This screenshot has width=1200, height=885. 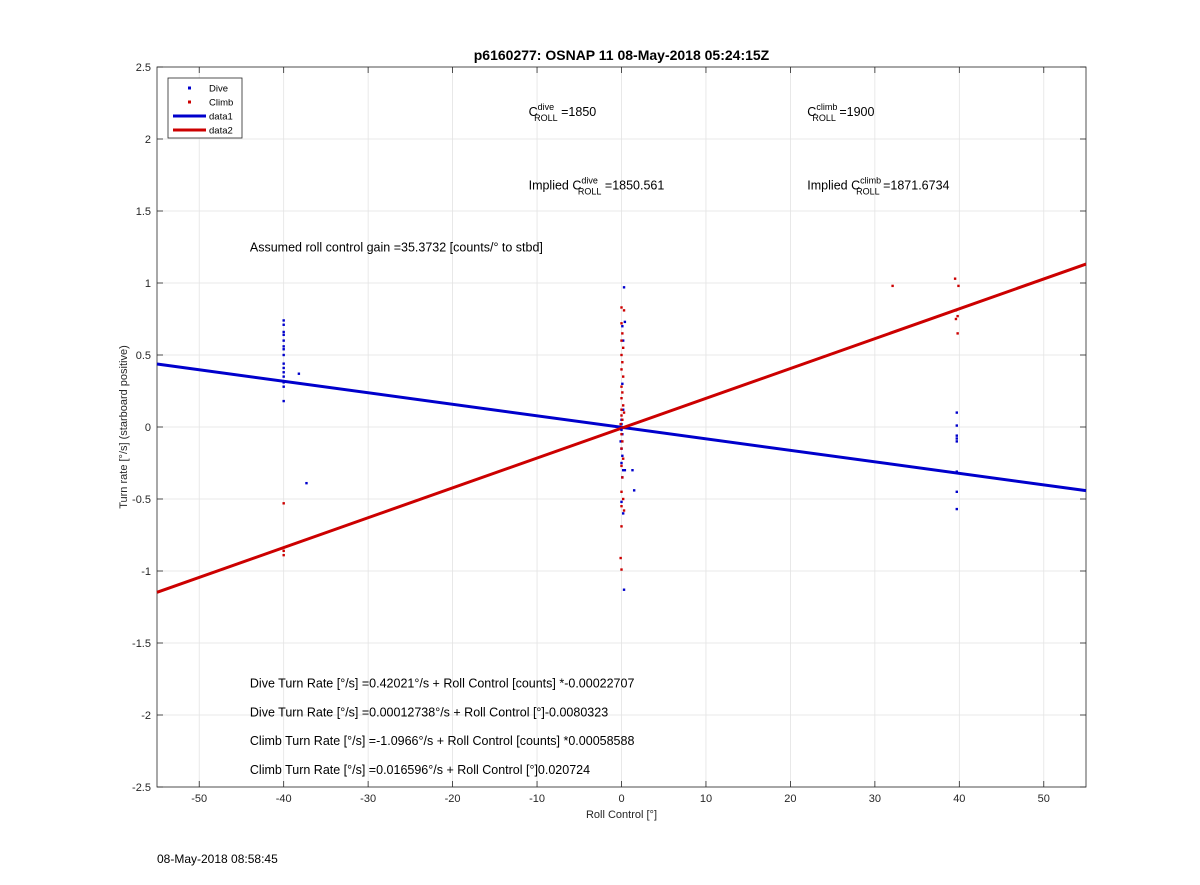 What do you see at coordinates (622, 55) in the screenshot?
I see `chart-title: p6160277: OSNAP 11 08-May-2018 05:24:15Z` at bounding box center [622, 55].